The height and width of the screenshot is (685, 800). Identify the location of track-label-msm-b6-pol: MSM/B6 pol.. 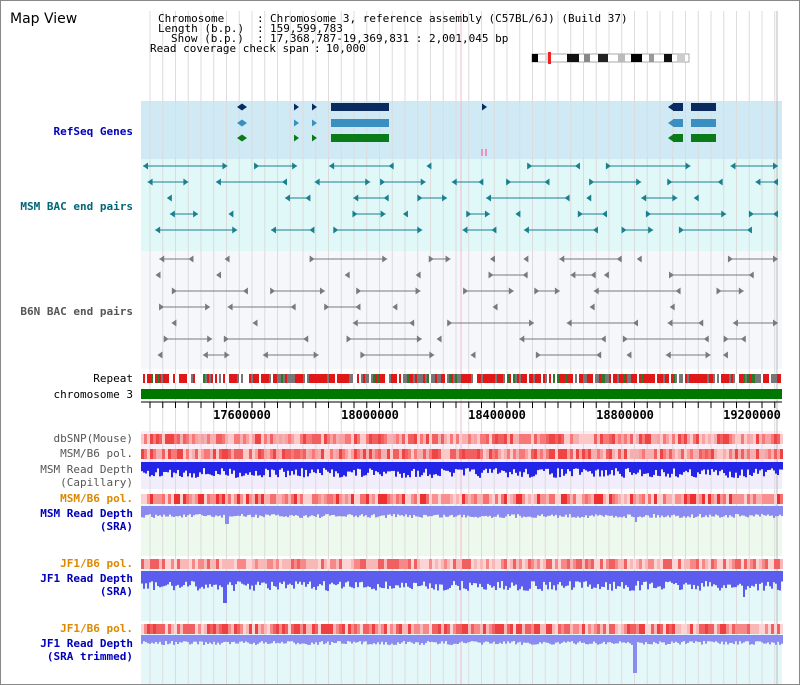
(96, 453).